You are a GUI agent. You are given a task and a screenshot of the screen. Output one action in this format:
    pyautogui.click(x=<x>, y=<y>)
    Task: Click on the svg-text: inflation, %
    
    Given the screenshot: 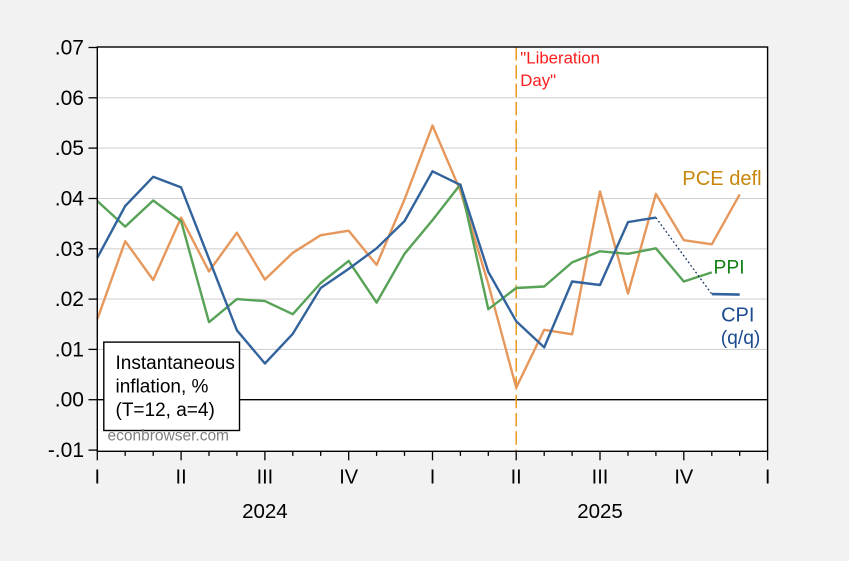 What is the action you would take?
    pyautogui.click(x=162, y=387)
    